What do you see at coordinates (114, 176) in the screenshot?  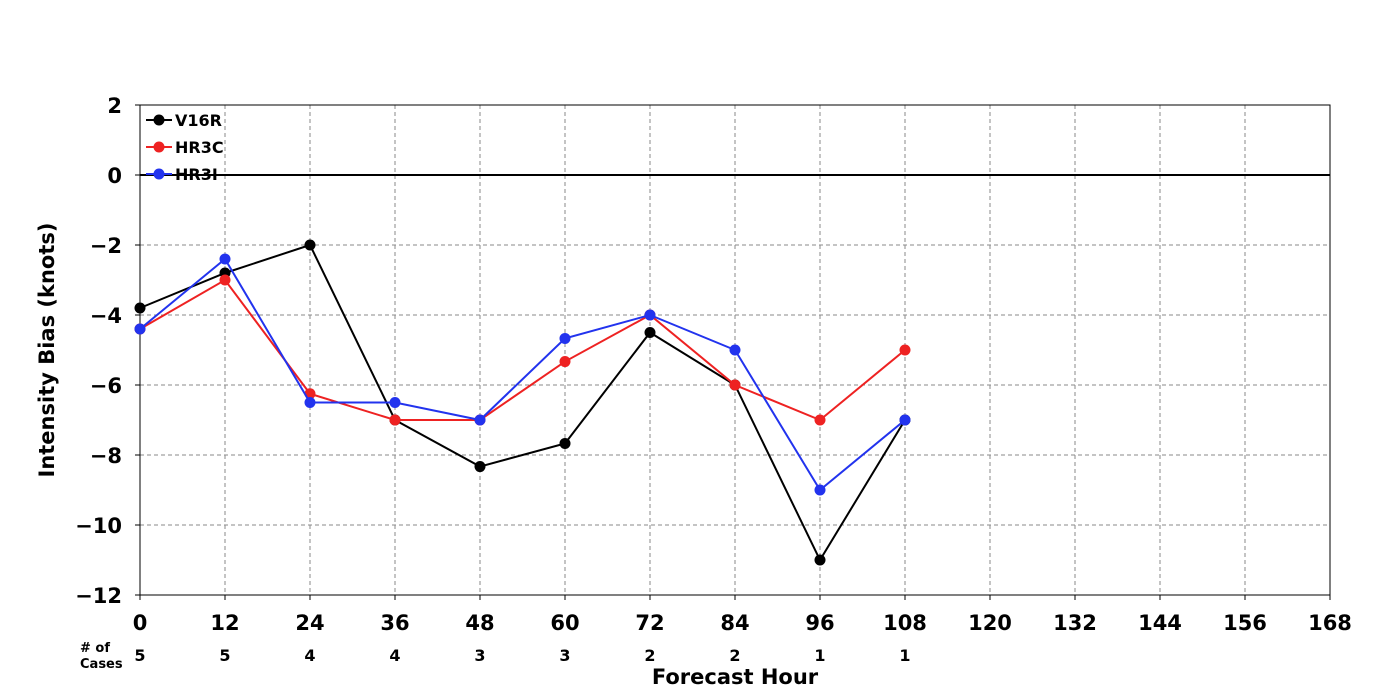 I see `y-tick-label: 0` at bounding box center [114, 176].